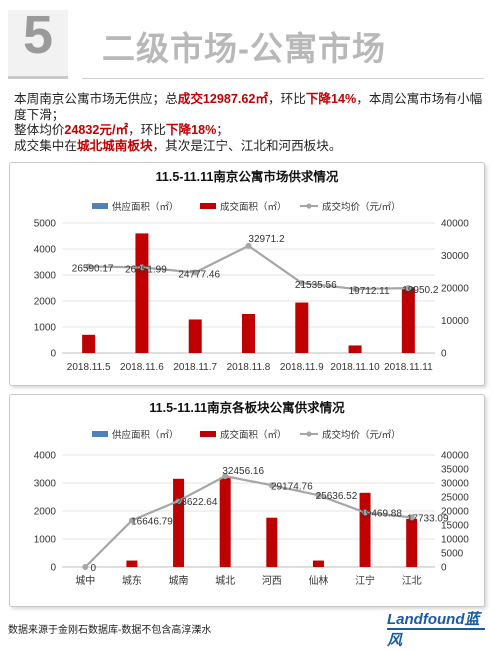  I want to click on x-tick-label: 2018.11.6, so click(142, 367).